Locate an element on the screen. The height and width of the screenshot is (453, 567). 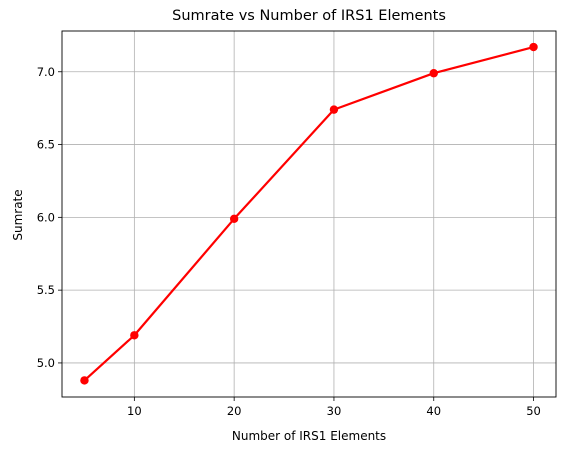
x-axis-label: Number of IRS1 Elements is located at coordinates (309, 436).